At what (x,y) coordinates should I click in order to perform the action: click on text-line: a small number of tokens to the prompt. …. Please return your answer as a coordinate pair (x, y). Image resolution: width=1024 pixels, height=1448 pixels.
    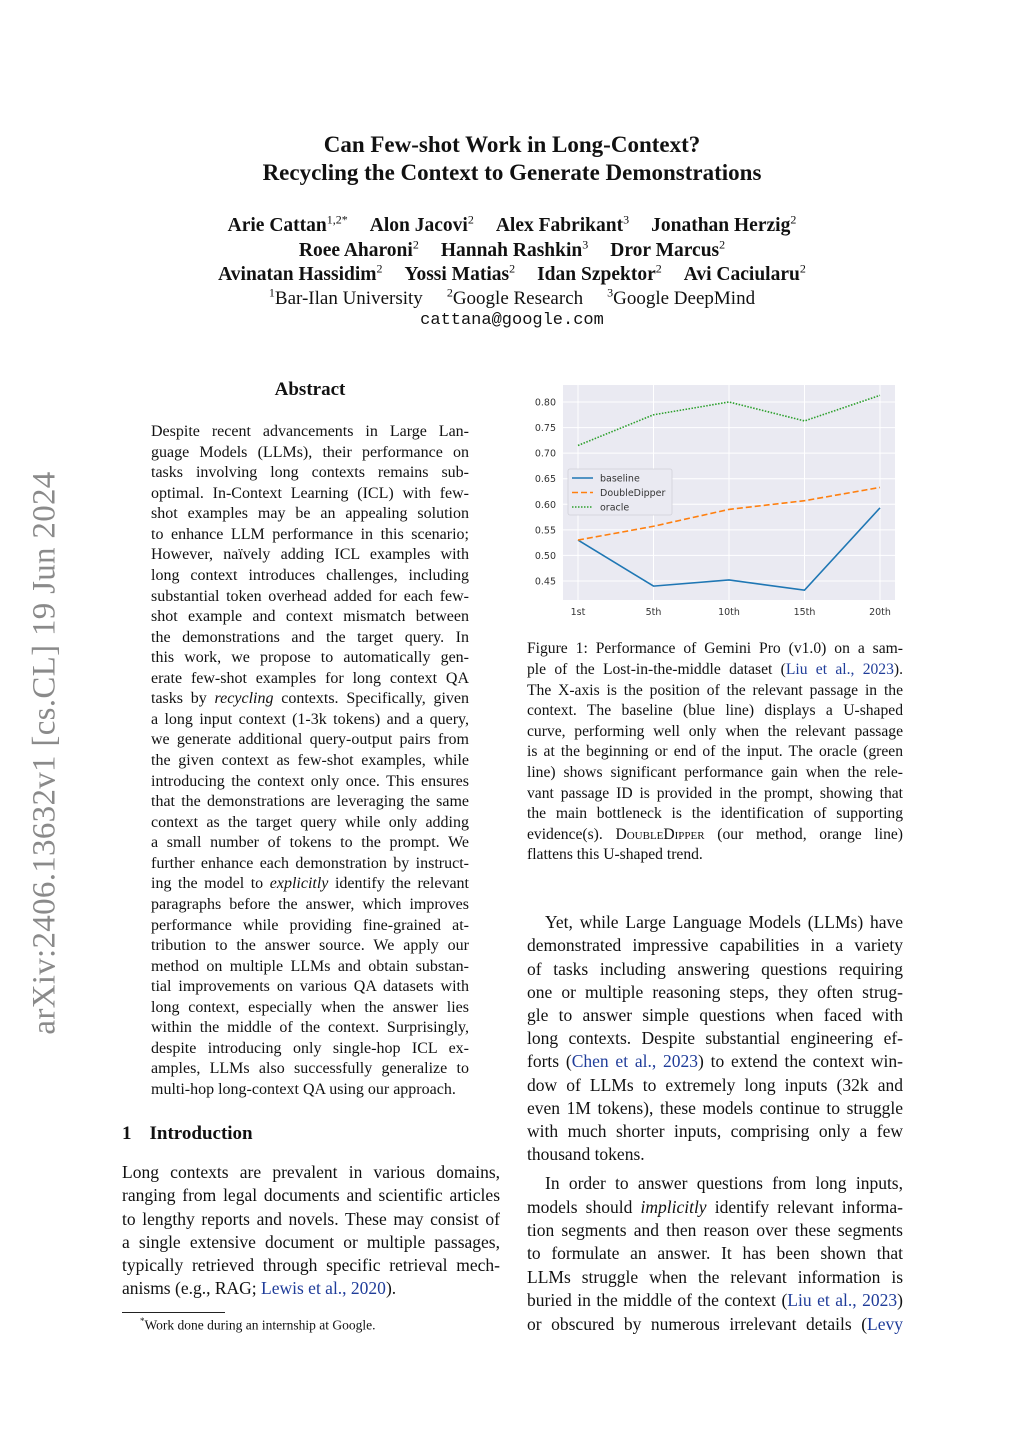
    Looking at the image, I should click on (310, 843).